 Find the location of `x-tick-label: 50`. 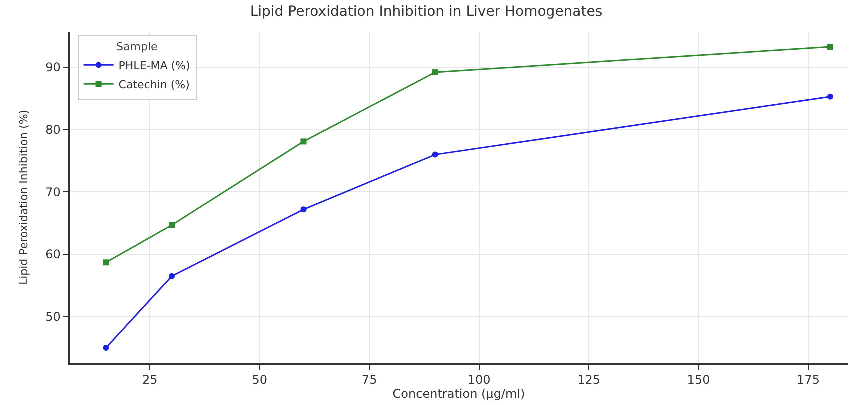

x-tick-label: 50 is located at coordinates (260, 380).